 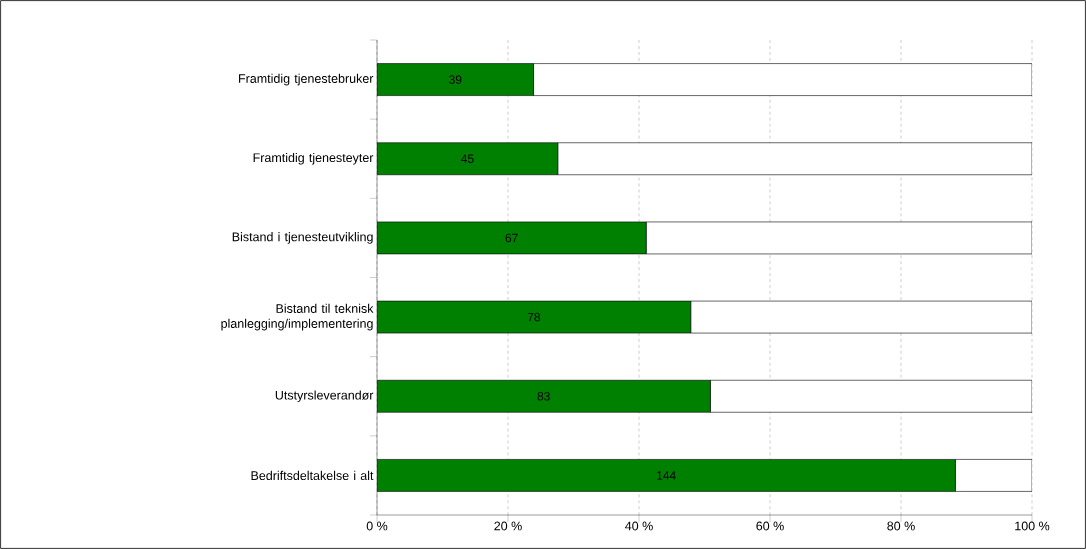 I want to click on x-tick-label: 80 %, so click(x=901, y=526).